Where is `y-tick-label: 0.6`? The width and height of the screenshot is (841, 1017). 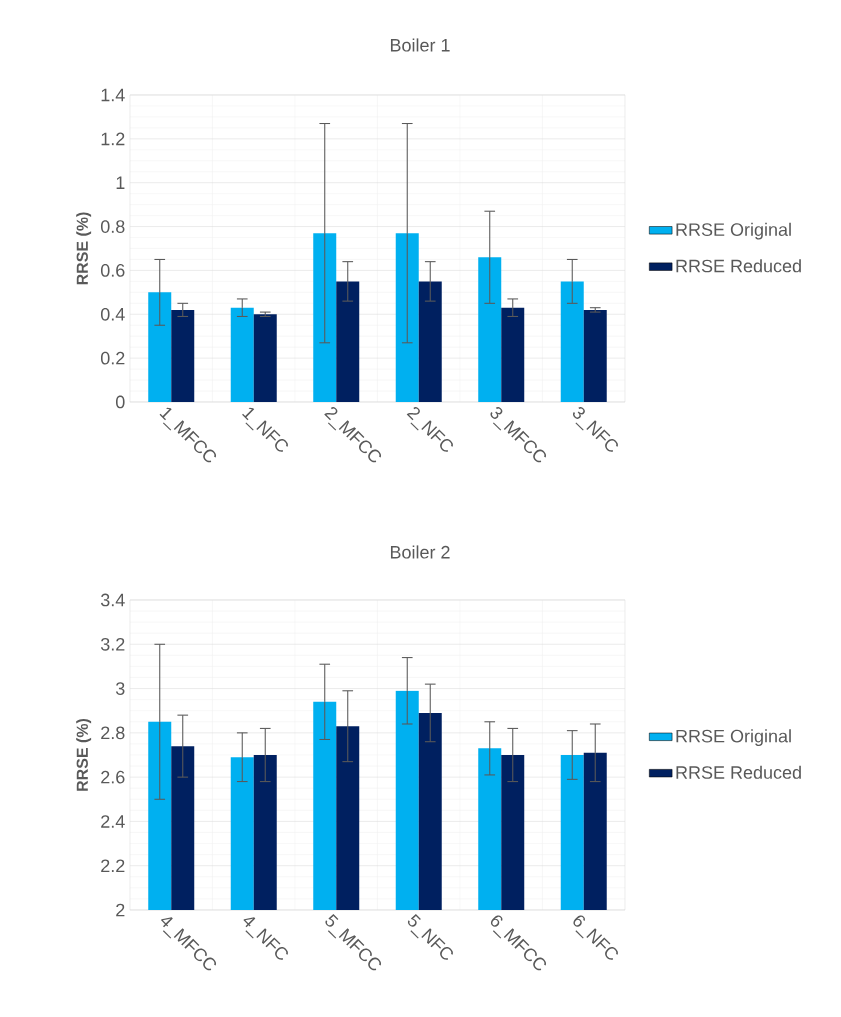
y-tick-label: 0.6 is located at coordinates (112, 270).